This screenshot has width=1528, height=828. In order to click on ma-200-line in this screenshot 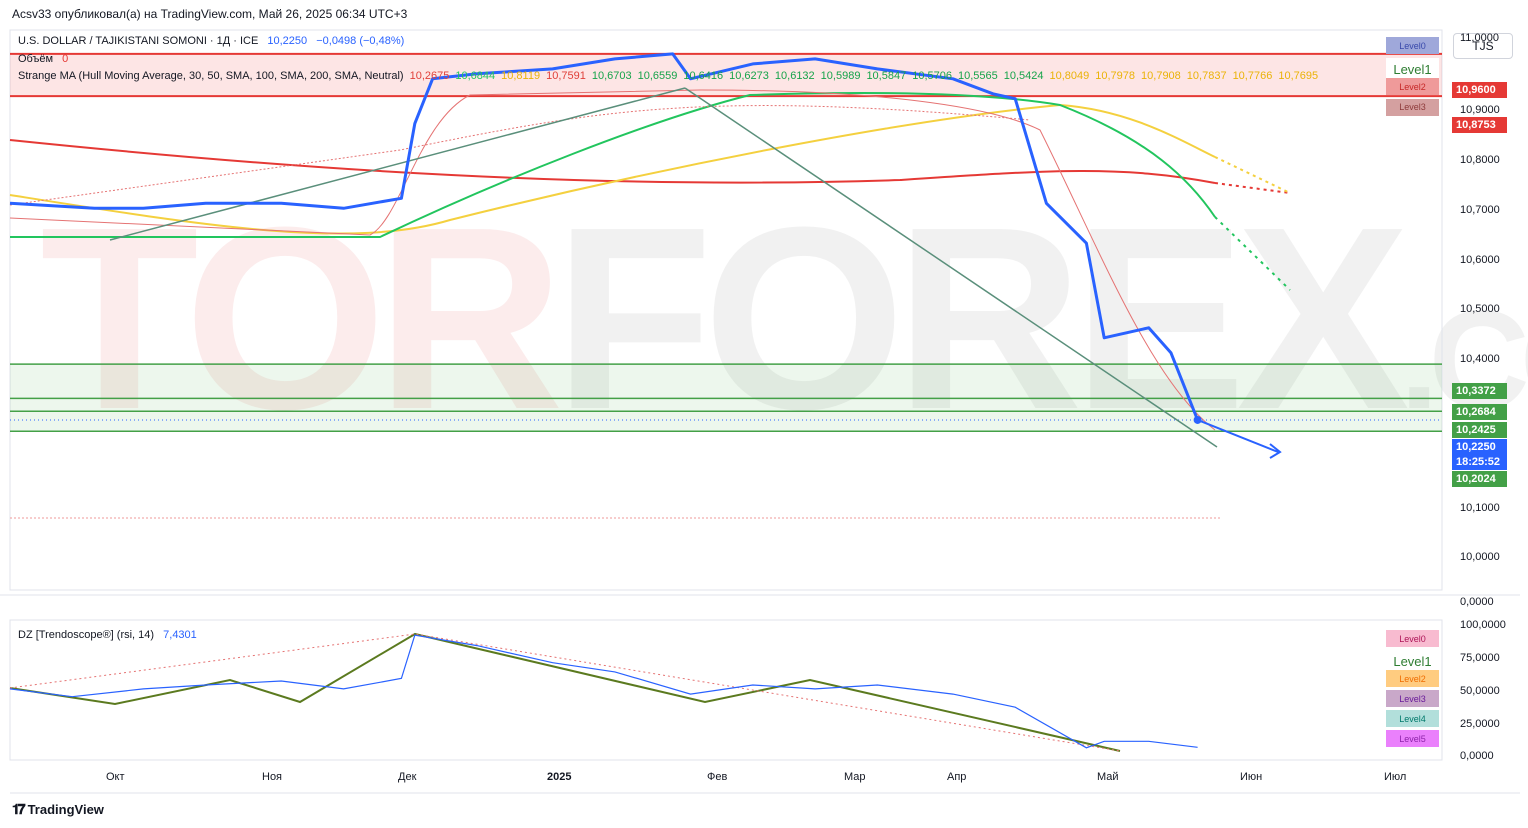, I will do `click(612, 161)`.